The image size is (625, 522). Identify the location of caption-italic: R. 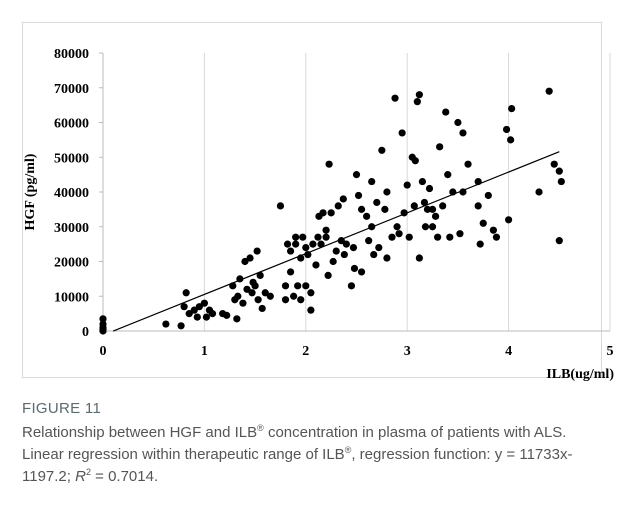
(80, 476).